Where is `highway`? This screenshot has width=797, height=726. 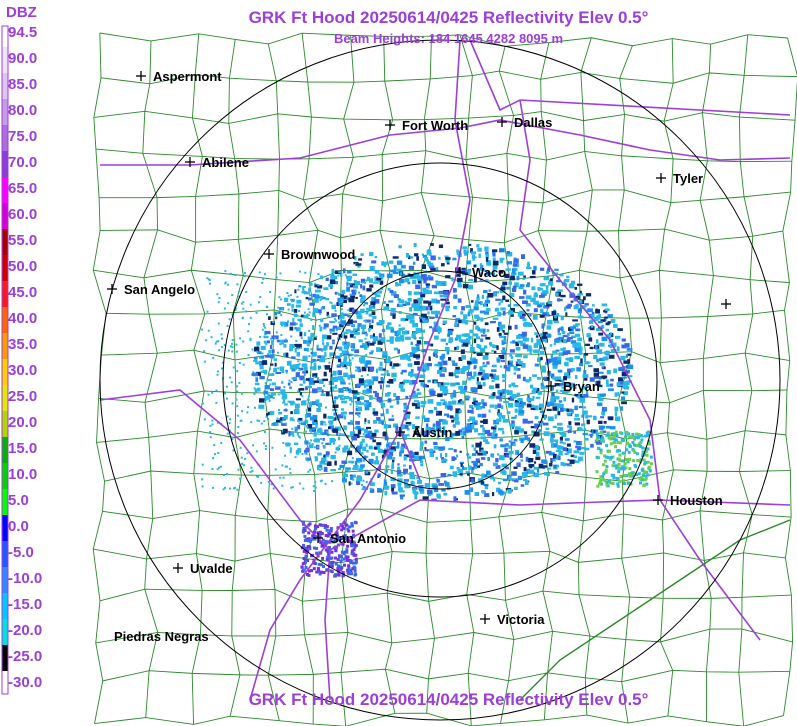
highway is located at coordinates (630, 77).